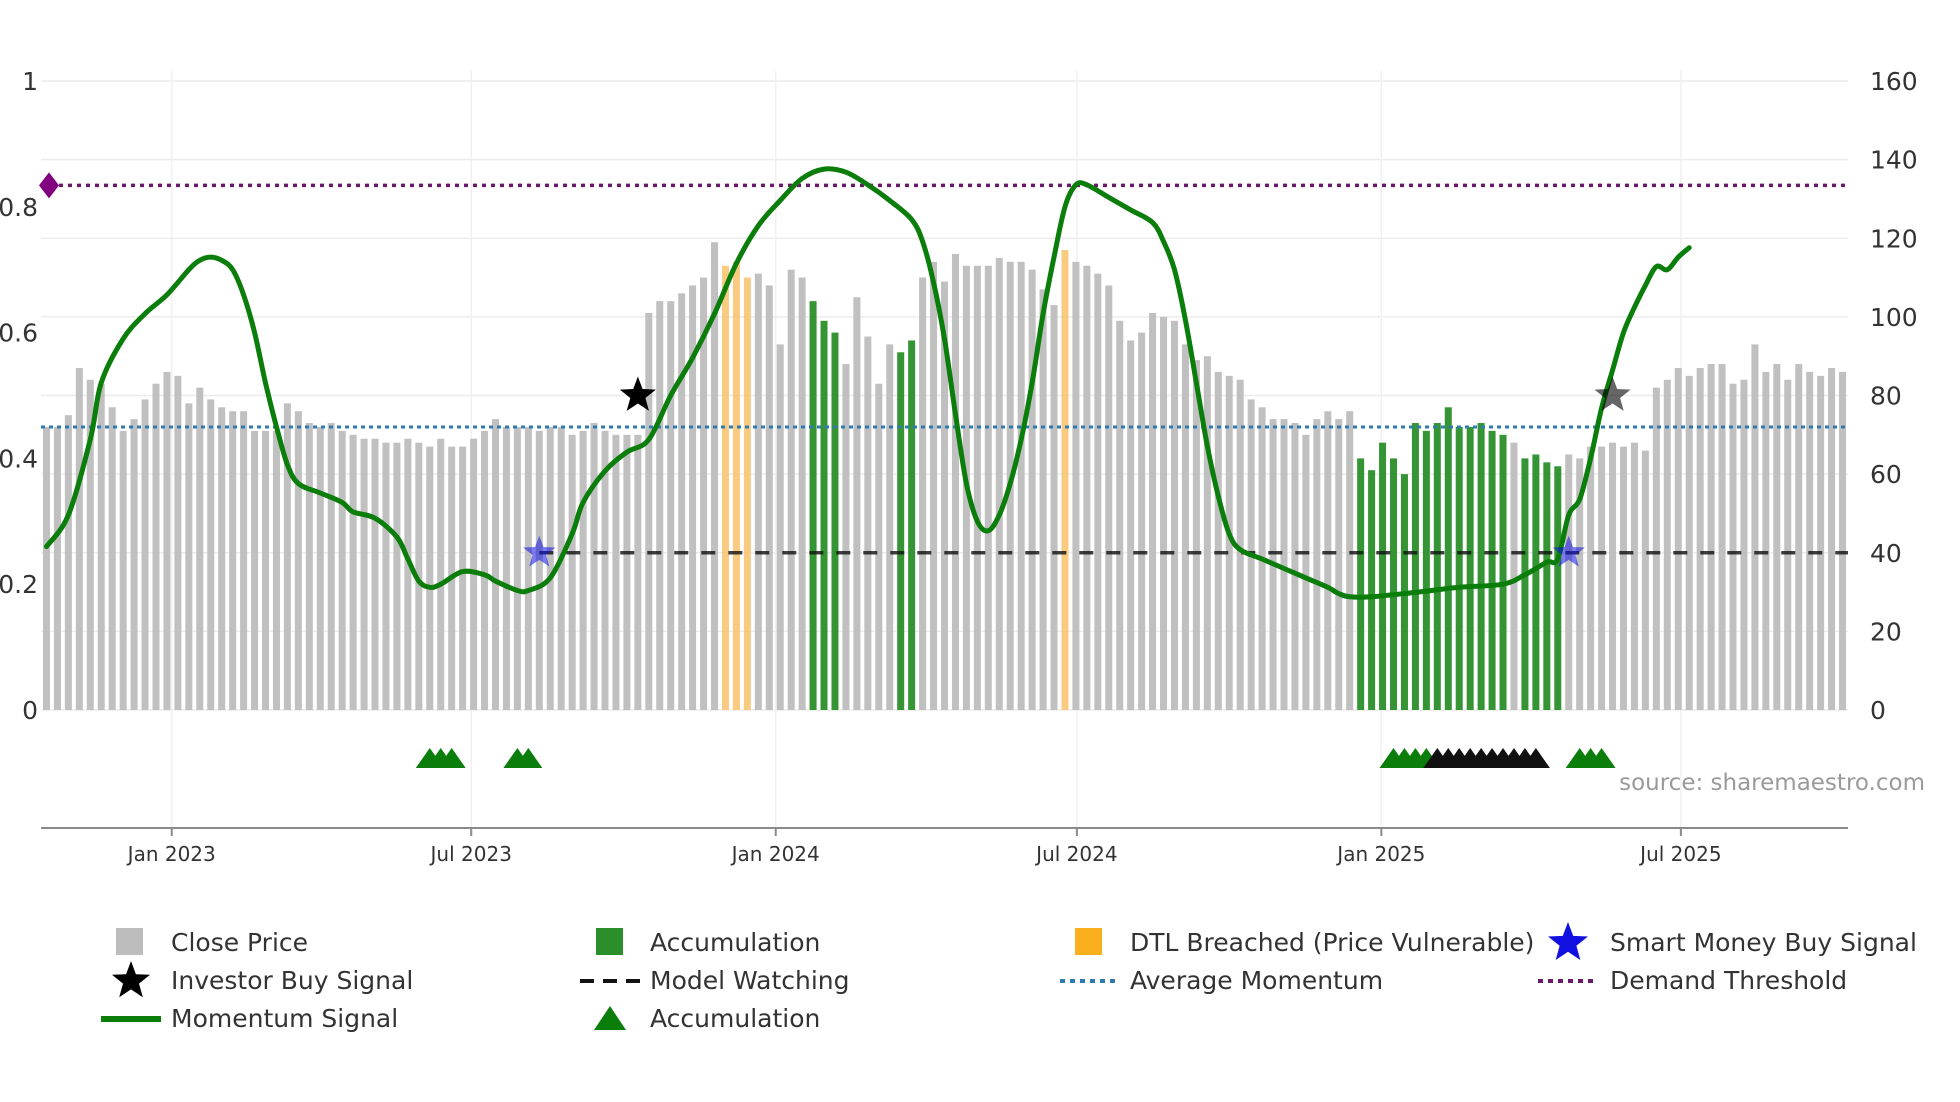  I want to click on legend-item-accumulation-triangle: Accumulation, so click(707, 1018).